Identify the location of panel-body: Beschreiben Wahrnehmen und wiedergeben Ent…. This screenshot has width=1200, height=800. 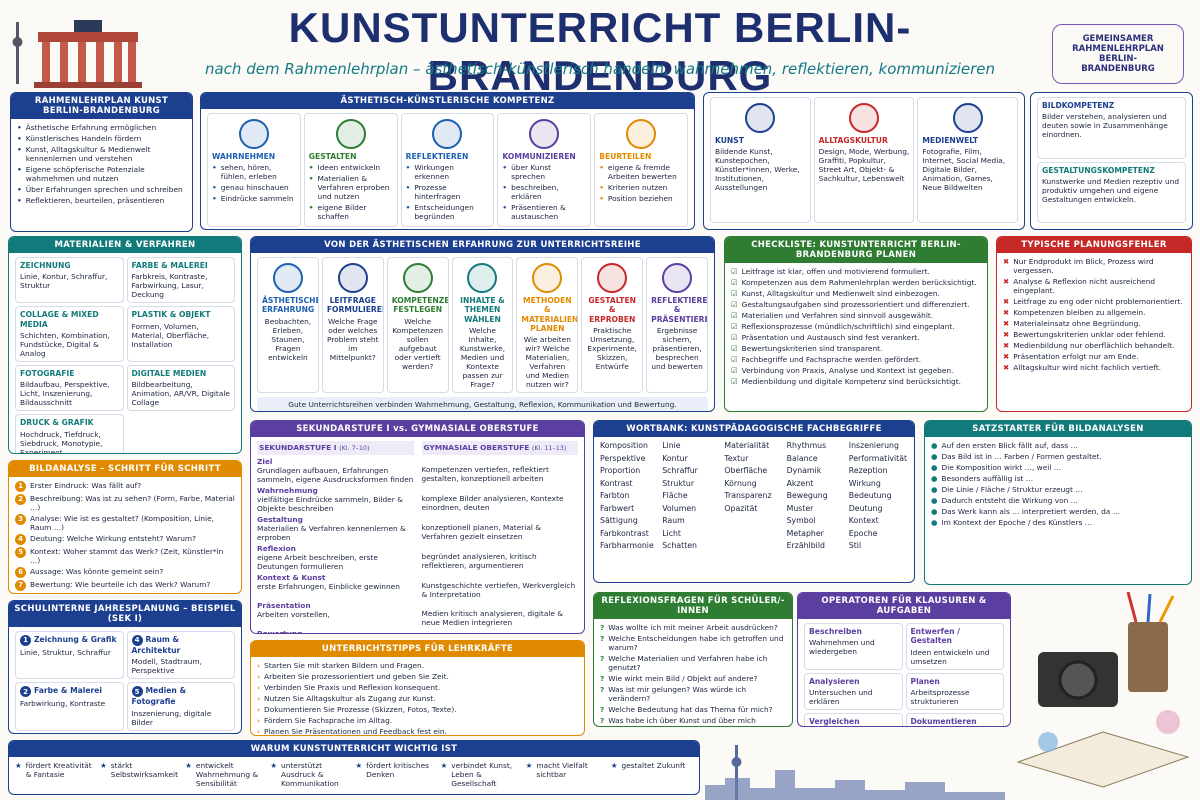
(904, 672).